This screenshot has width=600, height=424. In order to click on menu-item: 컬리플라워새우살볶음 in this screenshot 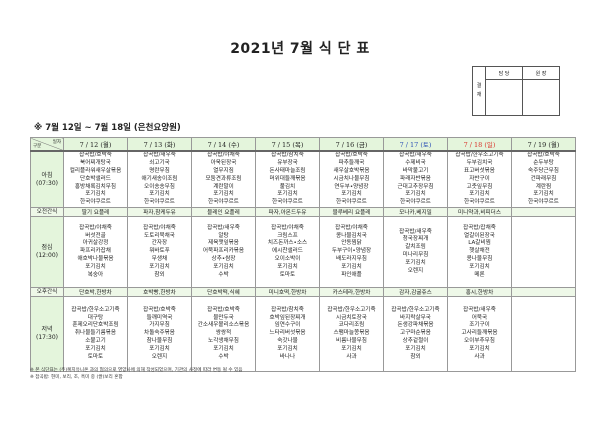, I will do `click(95, 170)`.